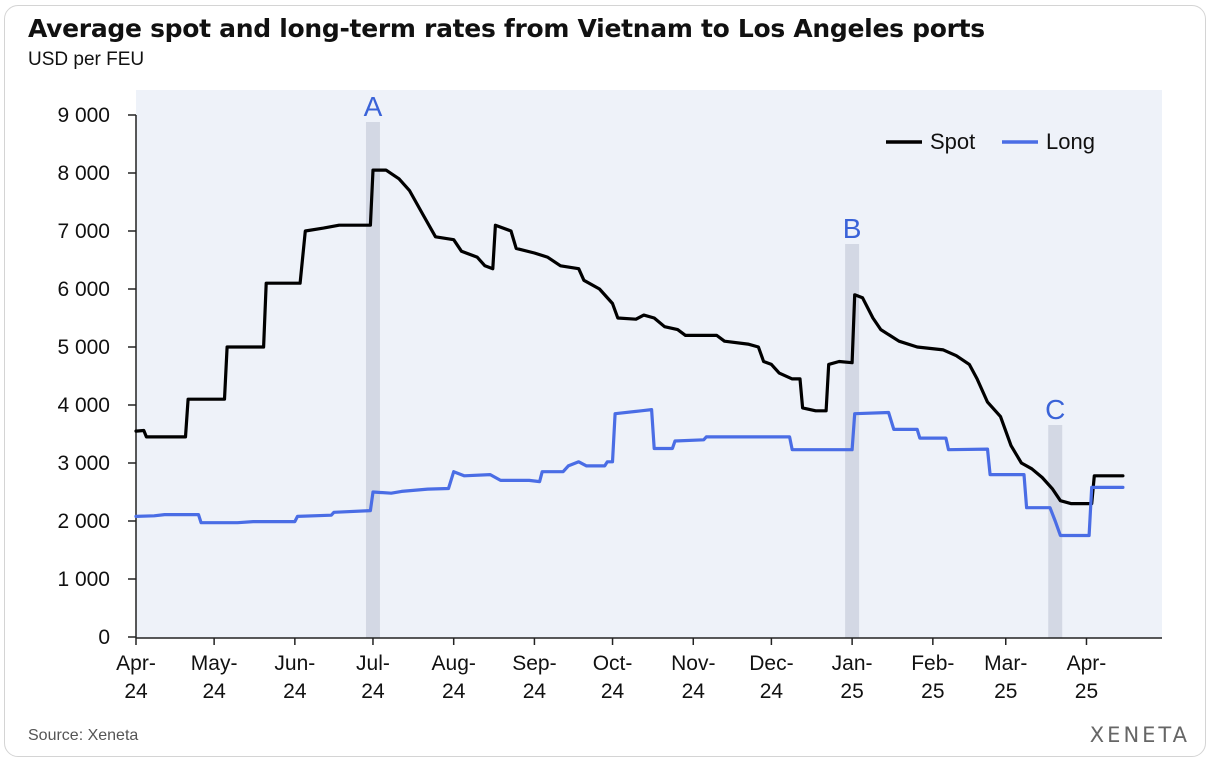 Image resolution: width=1214 pixels, height=764 pixels. Describe the element at coordinates (1070, 141) in the screenshot. I see `legend-label-long: Long` at that location.